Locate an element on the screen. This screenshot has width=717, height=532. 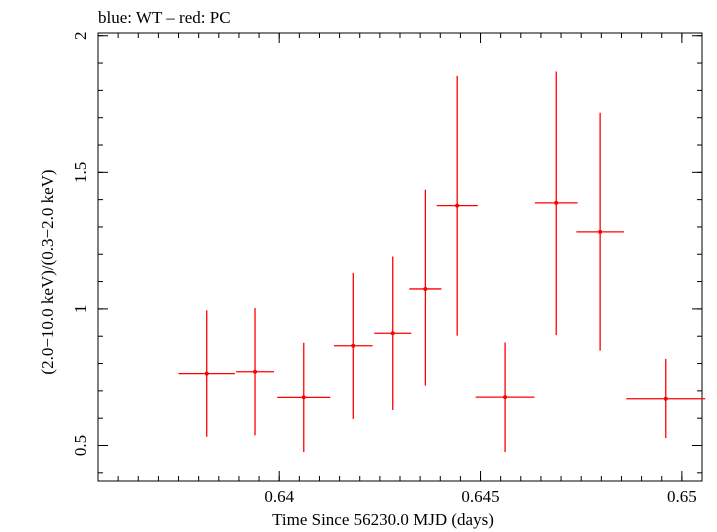
y-tick-label: 1 is located at coordinates (80, 309).